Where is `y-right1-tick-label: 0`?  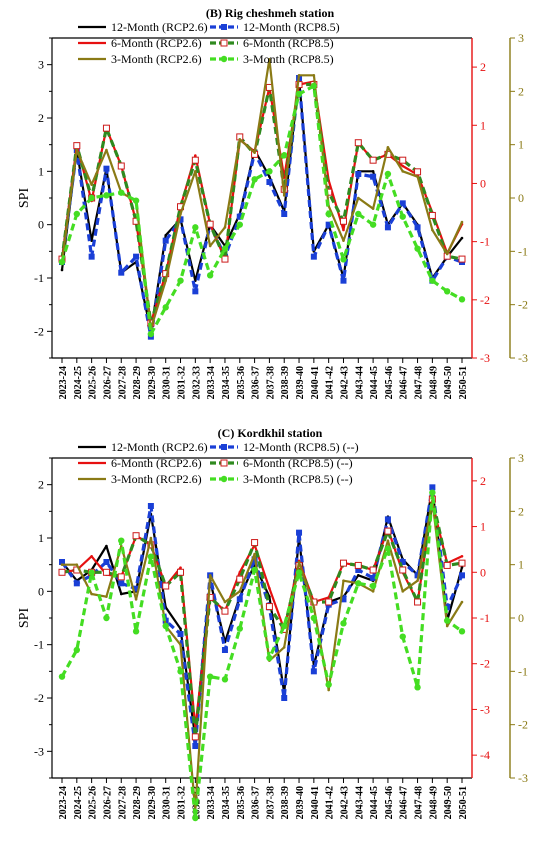 y-right1-tick-label: 0 is located at coordinates (483, 572).